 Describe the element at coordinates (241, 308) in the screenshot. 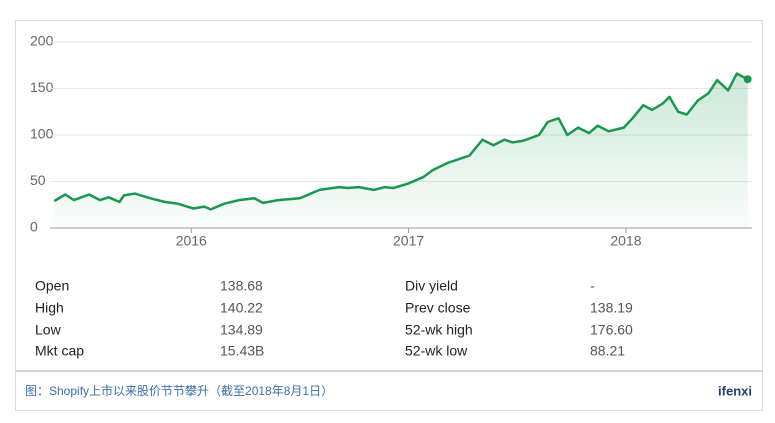

I see `stat-value: 140.22` at that location.